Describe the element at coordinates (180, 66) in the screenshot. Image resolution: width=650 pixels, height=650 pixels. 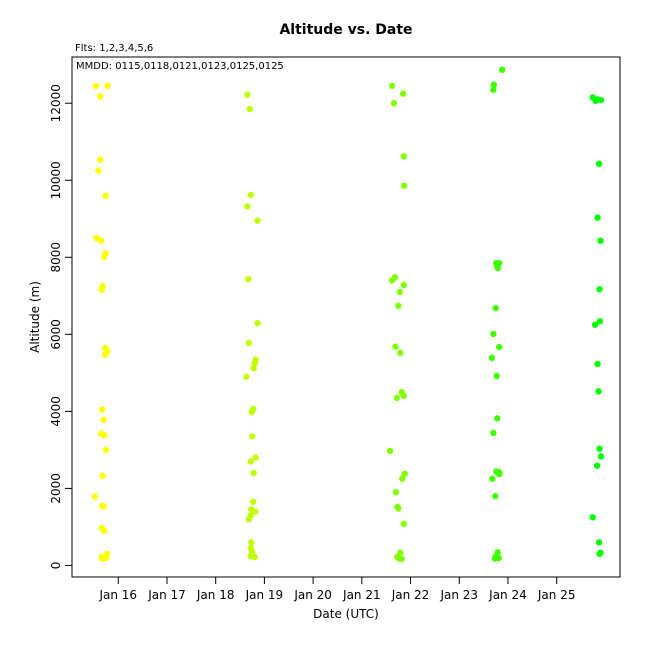
I see `chart-annotation: MMDD: 0115,0118,0121,0123,0125,0125` at that location.